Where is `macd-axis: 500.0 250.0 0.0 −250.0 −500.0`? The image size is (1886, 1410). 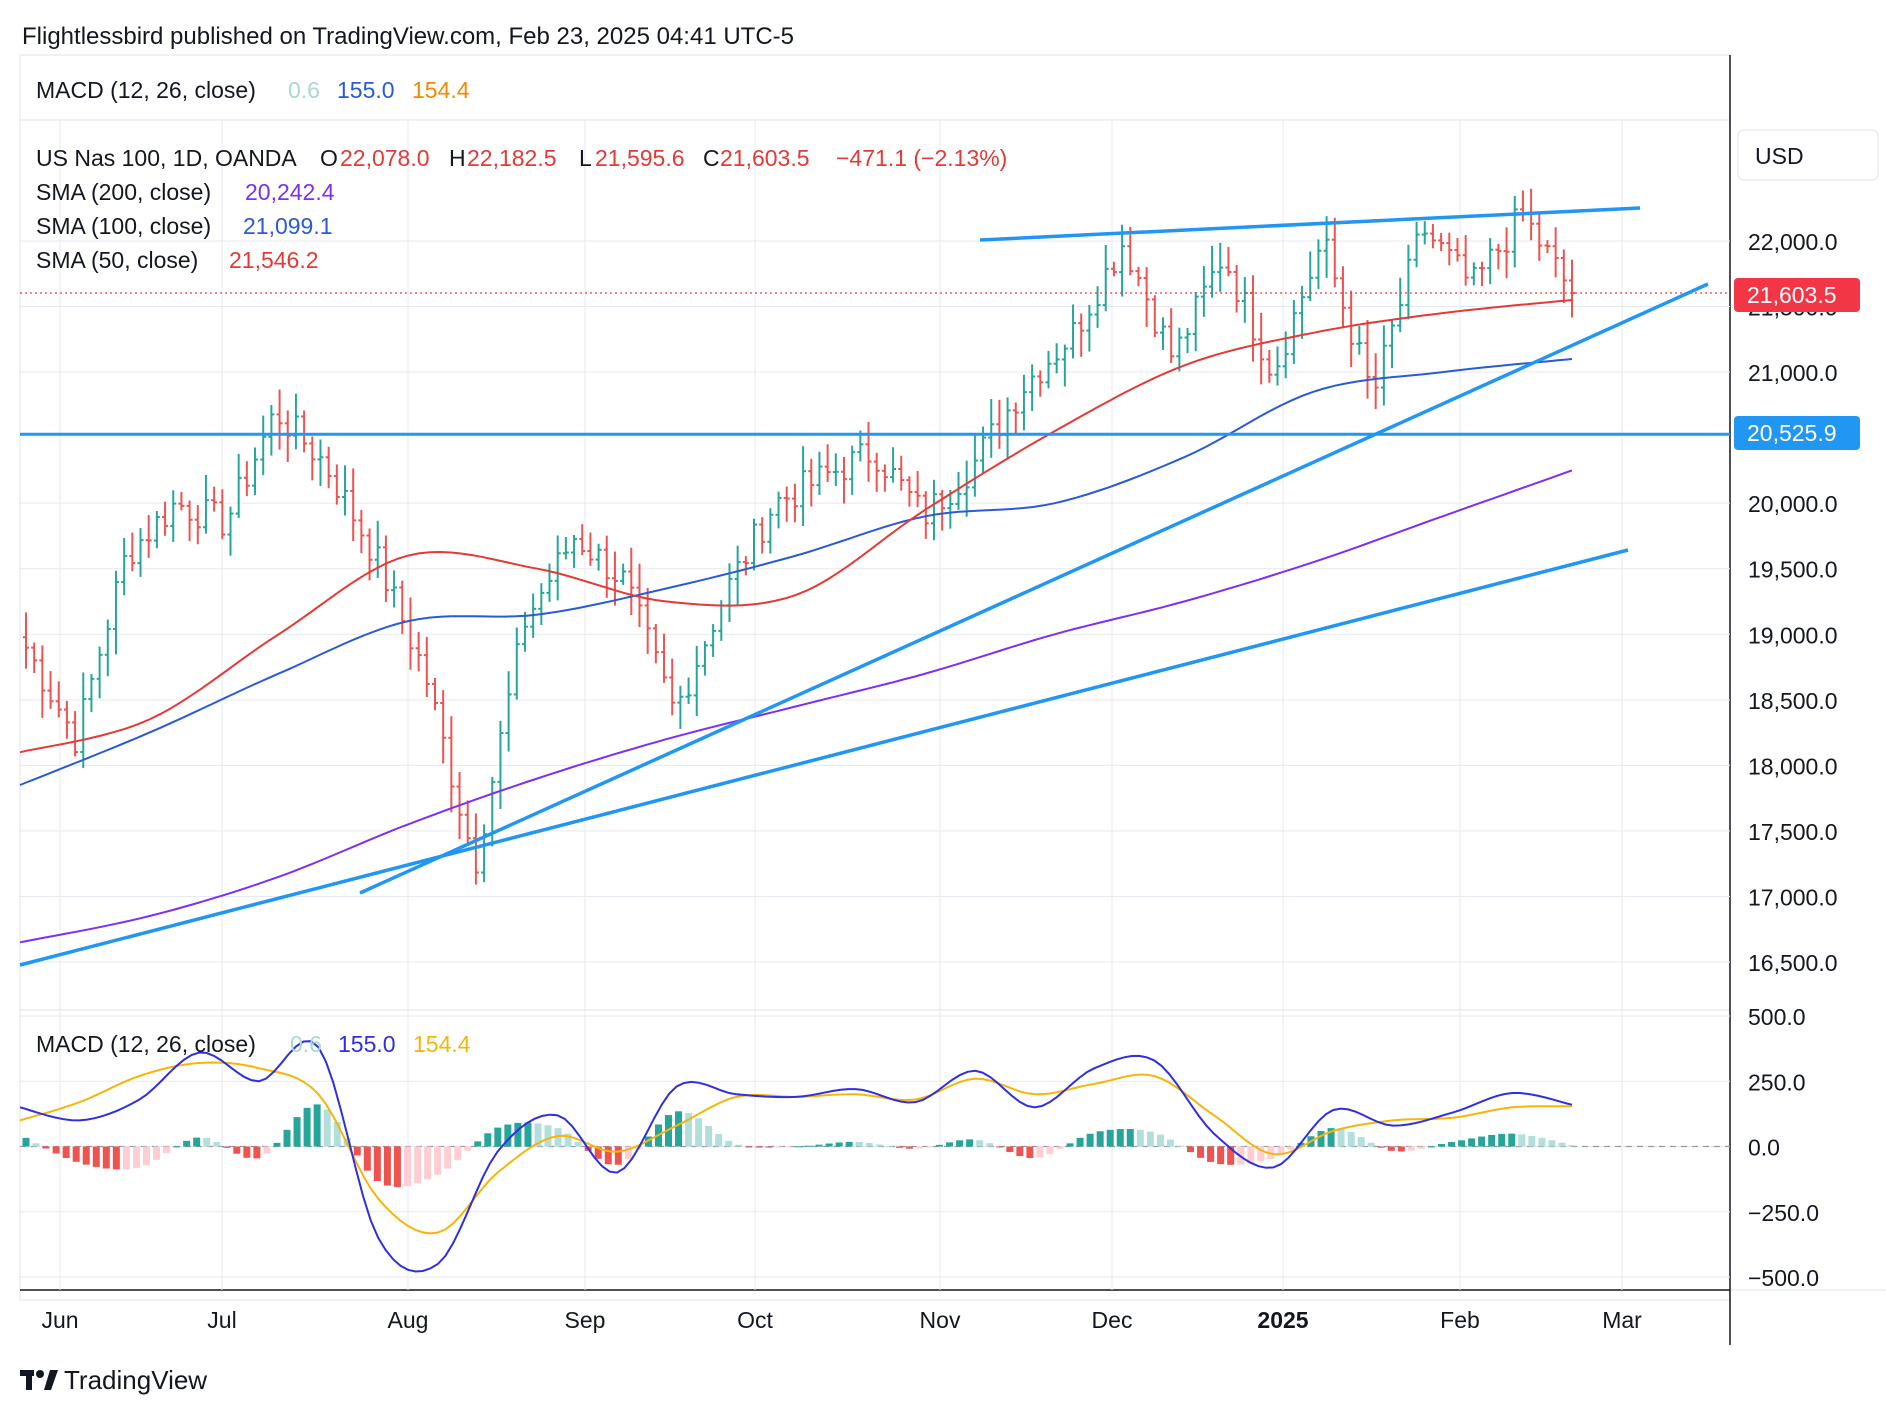
macd-axis: 500.0 250.0 0.0 −250.0 −500.0 is located at coordinates (1783, 1147).